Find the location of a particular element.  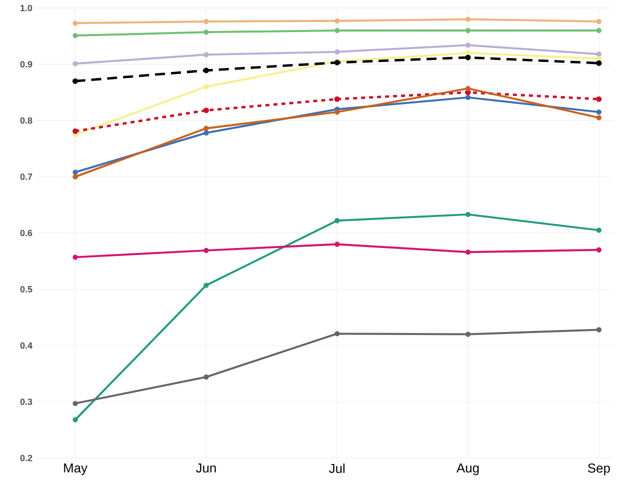

x-tick-label: May is located at coordinates (76, 470).